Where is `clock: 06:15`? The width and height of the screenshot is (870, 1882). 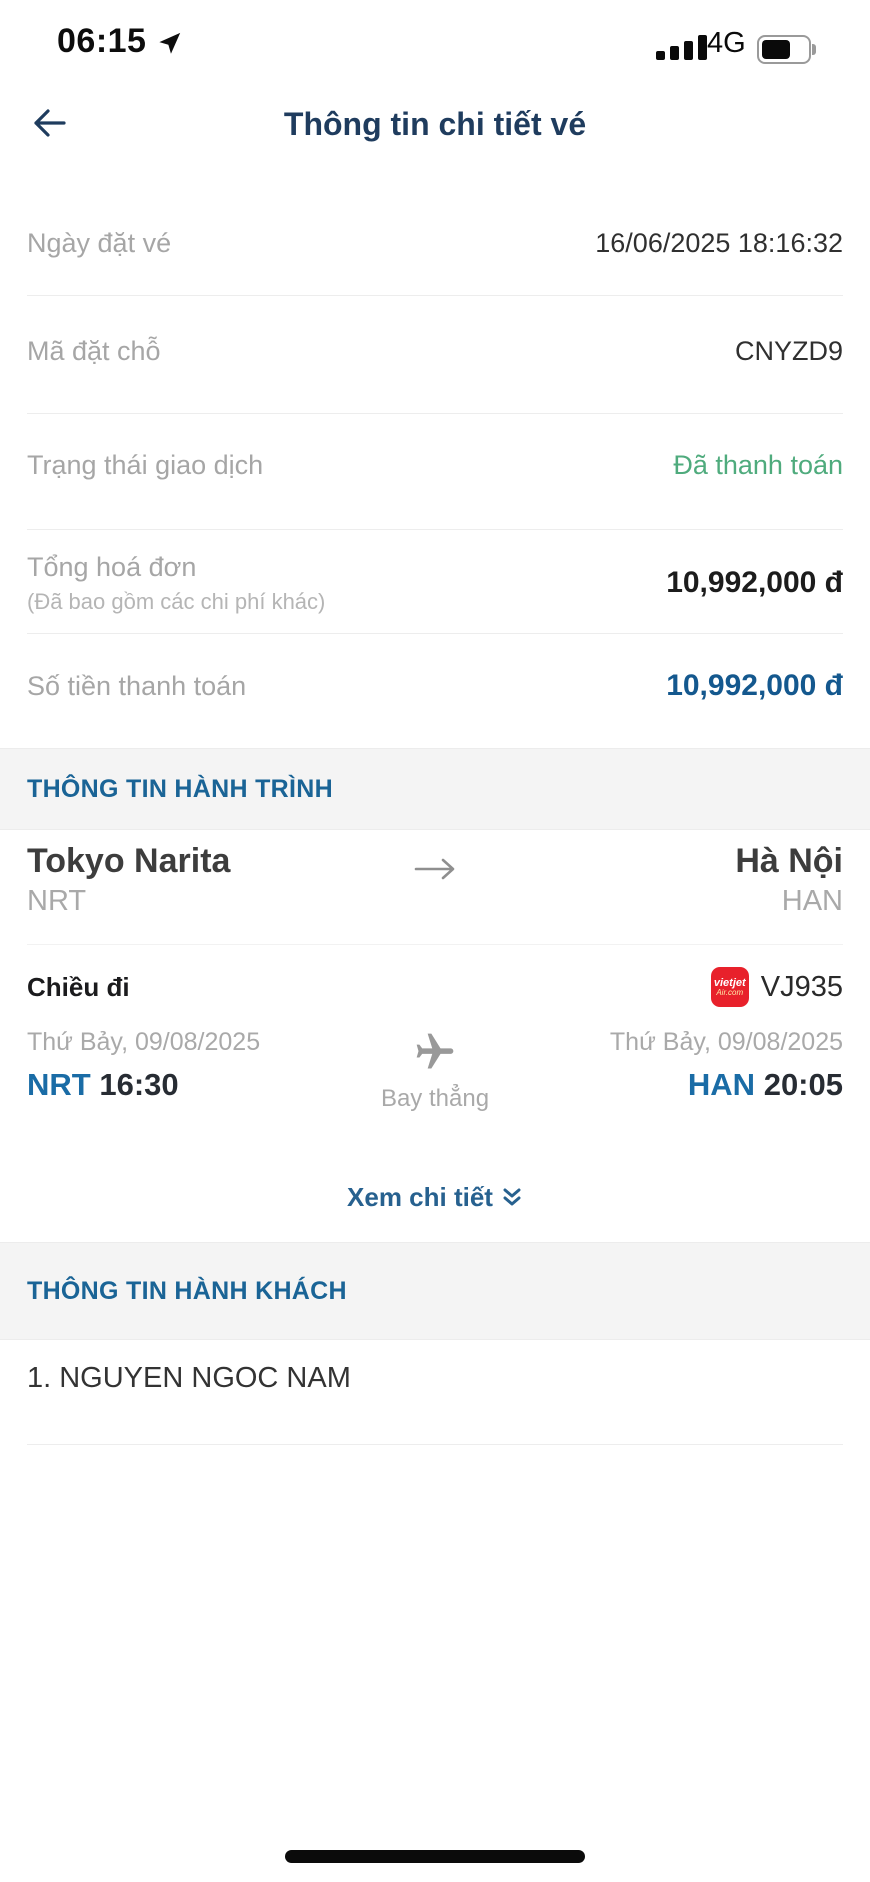 clock: 06:15 is located at coordinates (102, 41).